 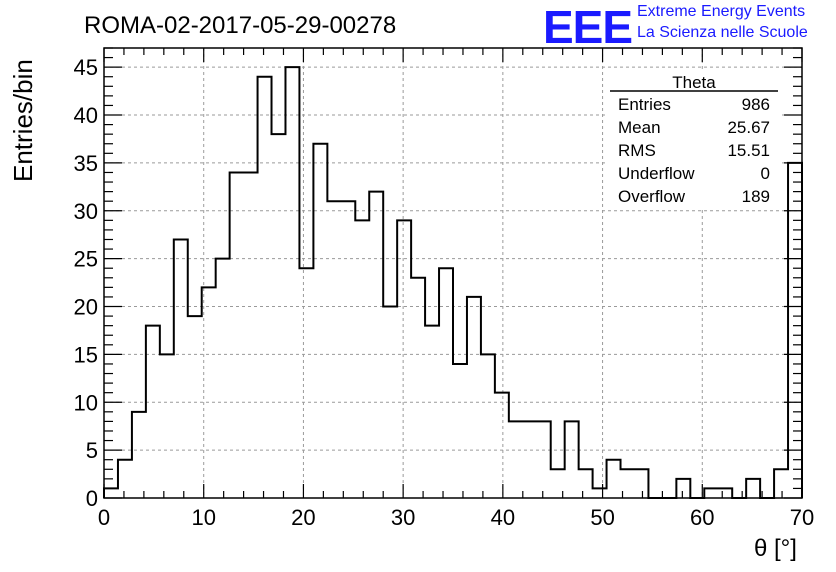 What do you see at coordinates (86, 211) in the screenshot?
I see `y-tick-label: 30` at bounding box center [86, 211].